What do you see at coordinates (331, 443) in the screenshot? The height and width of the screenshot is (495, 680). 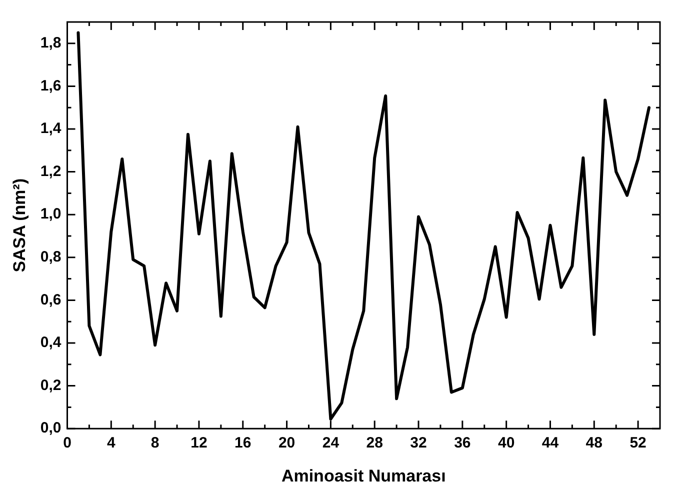 I see `x-tick-label: 24` at bounding box center [331, 443].